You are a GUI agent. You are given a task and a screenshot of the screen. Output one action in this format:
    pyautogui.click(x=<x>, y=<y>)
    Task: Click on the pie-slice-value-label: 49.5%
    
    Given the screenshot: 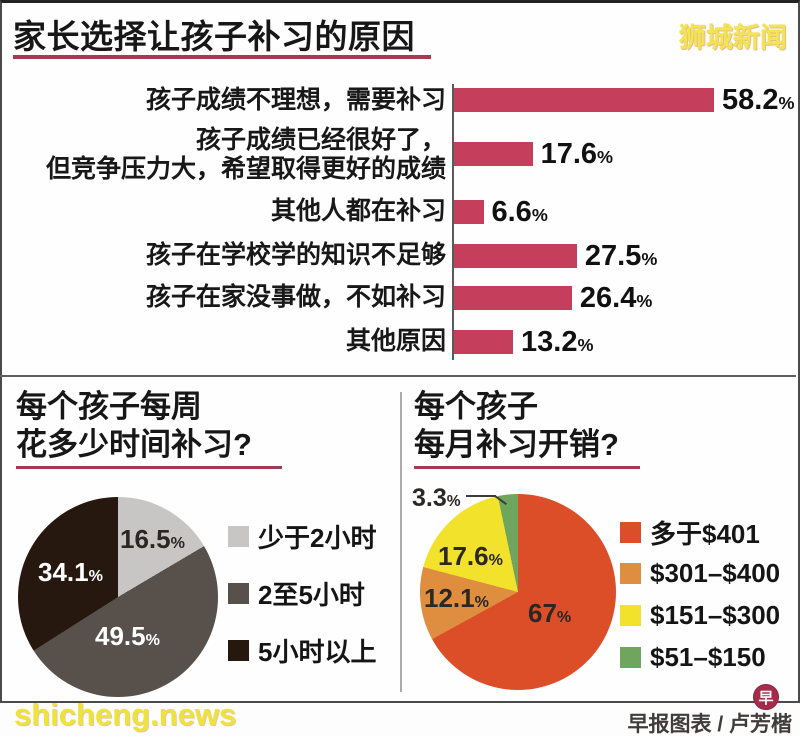 What is the action you would take?
    pyautogui.click(x=127, y=636)
    